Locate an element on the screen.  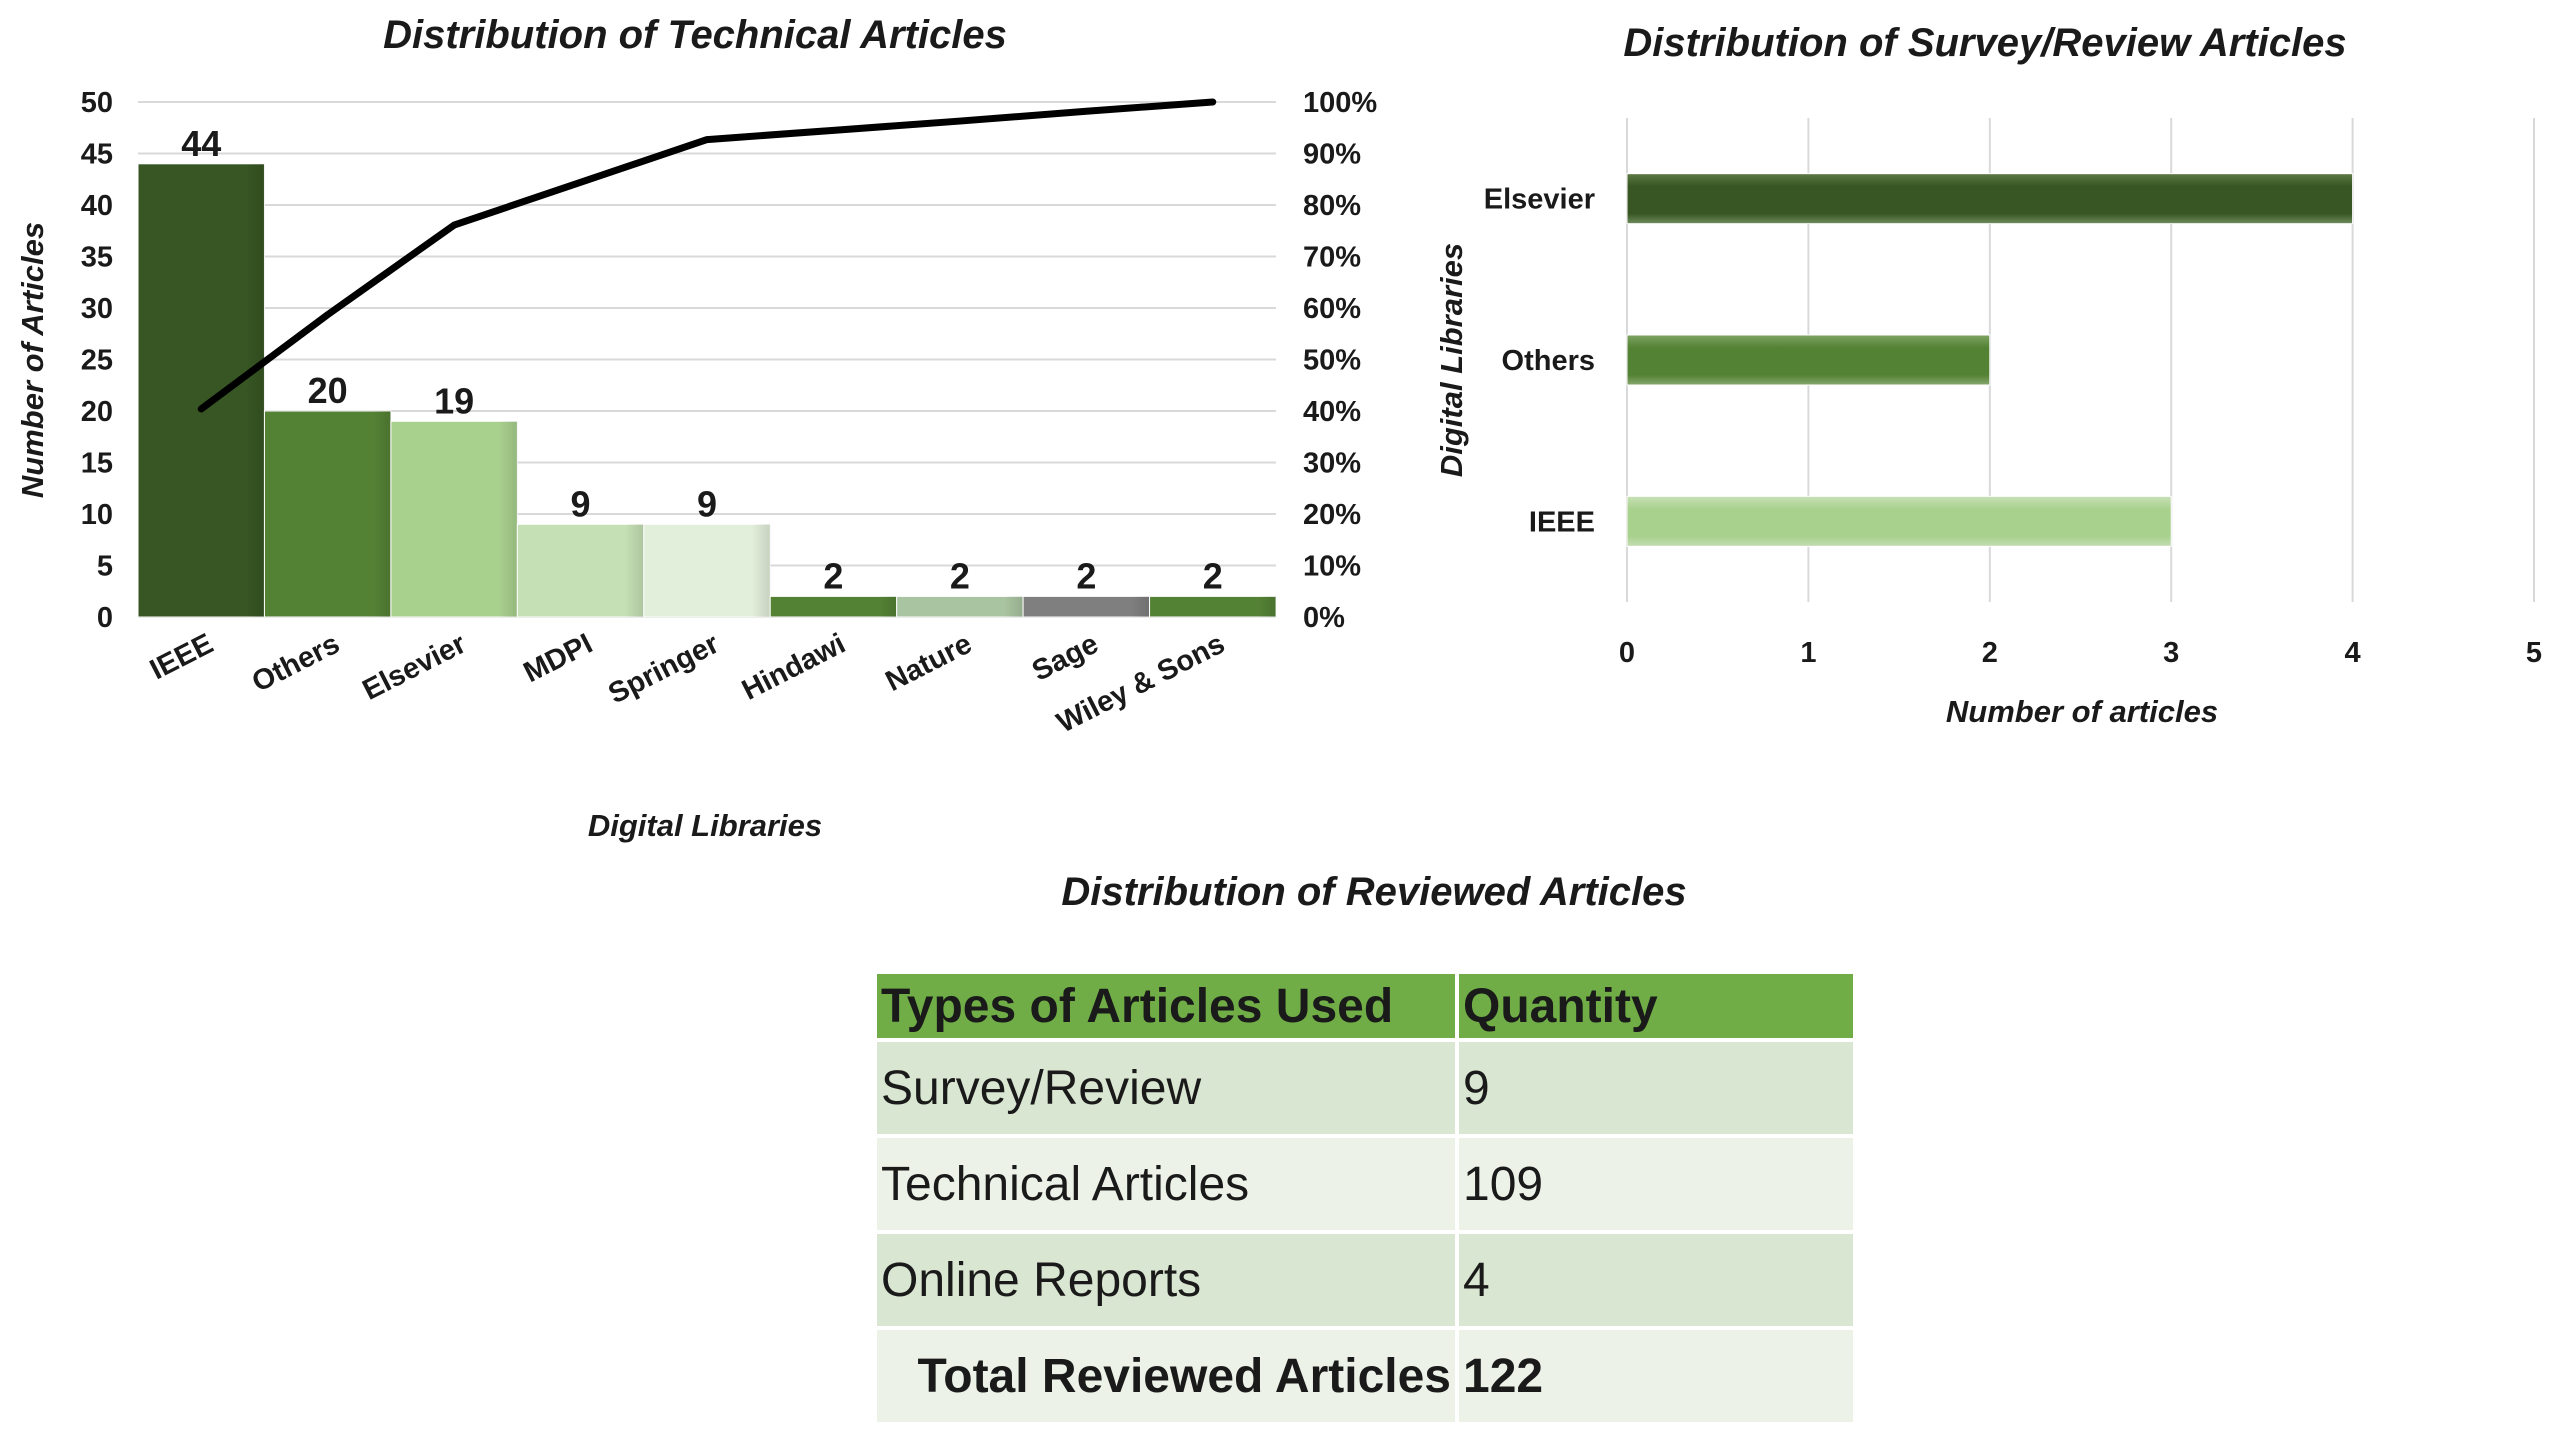
chart1-secondary-y-tick: 0% is located at coordinates (1324, 618).